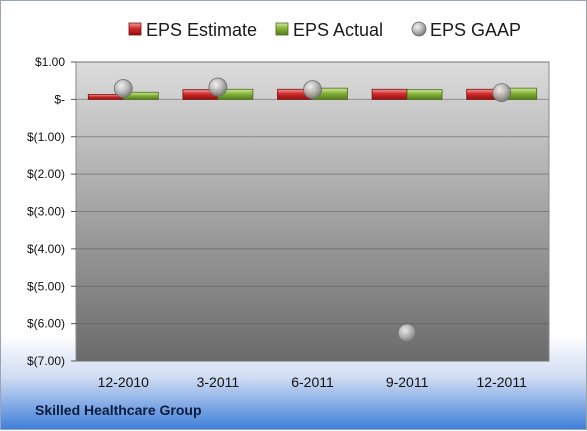  I want to click on y-tick-label: $(3.00), so click(46, 212).